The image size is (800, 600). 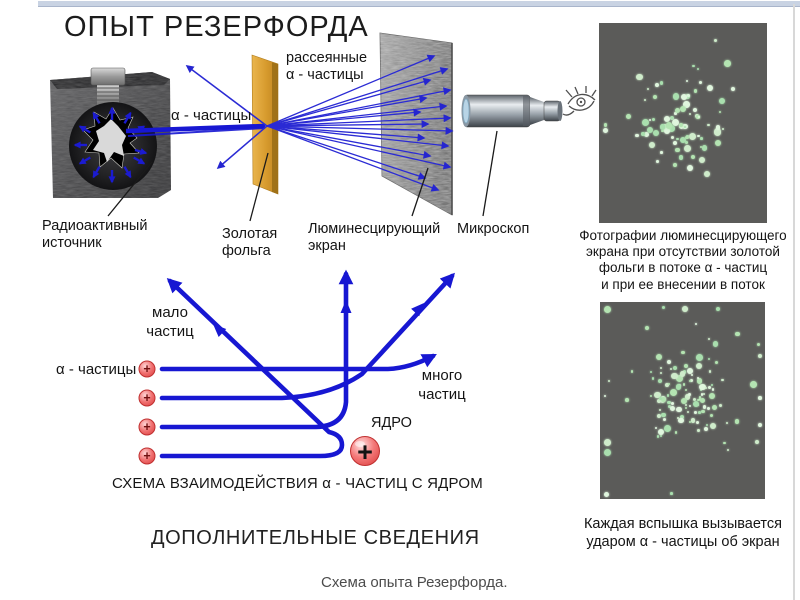 What do you see at coordinates (110, 132) in the screenshot?
I see `radioactive-source-illustration` at bounding box center [110, 132].